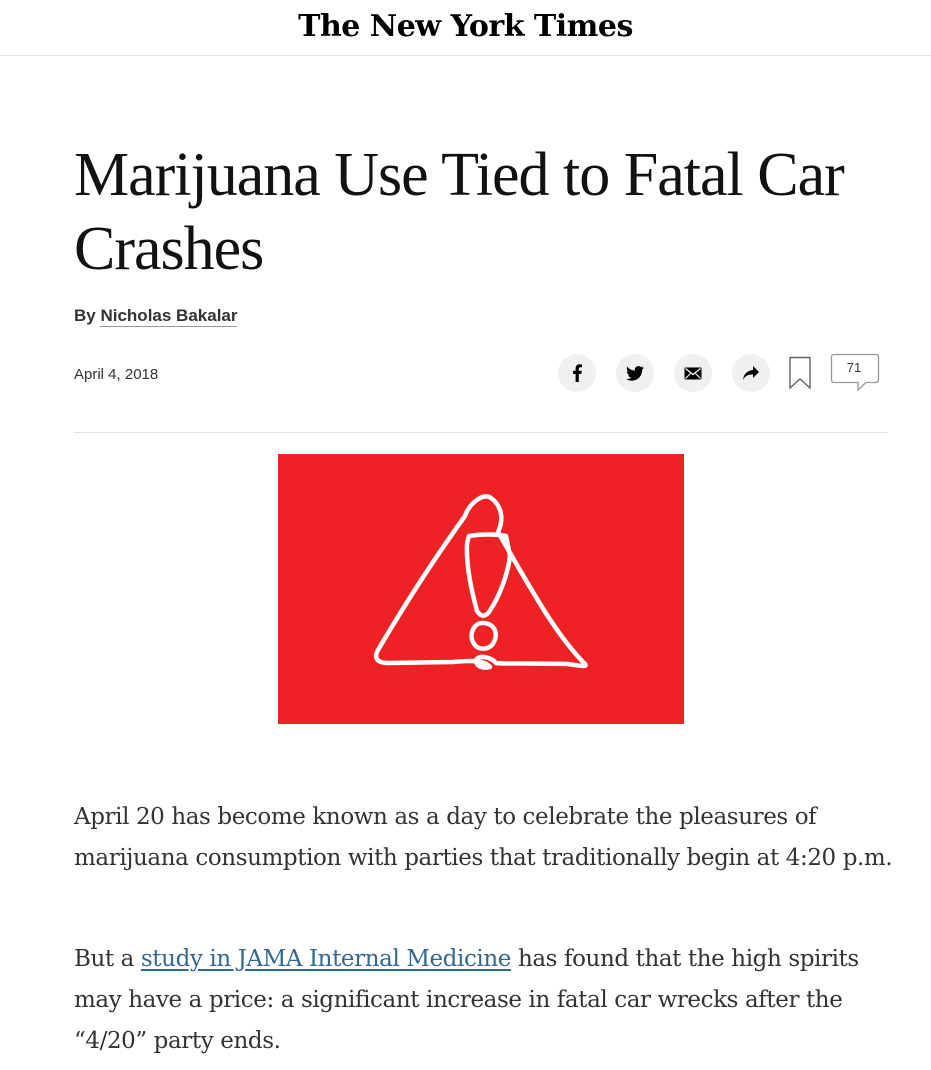  I want to click on share-icon, so click(751, 373).